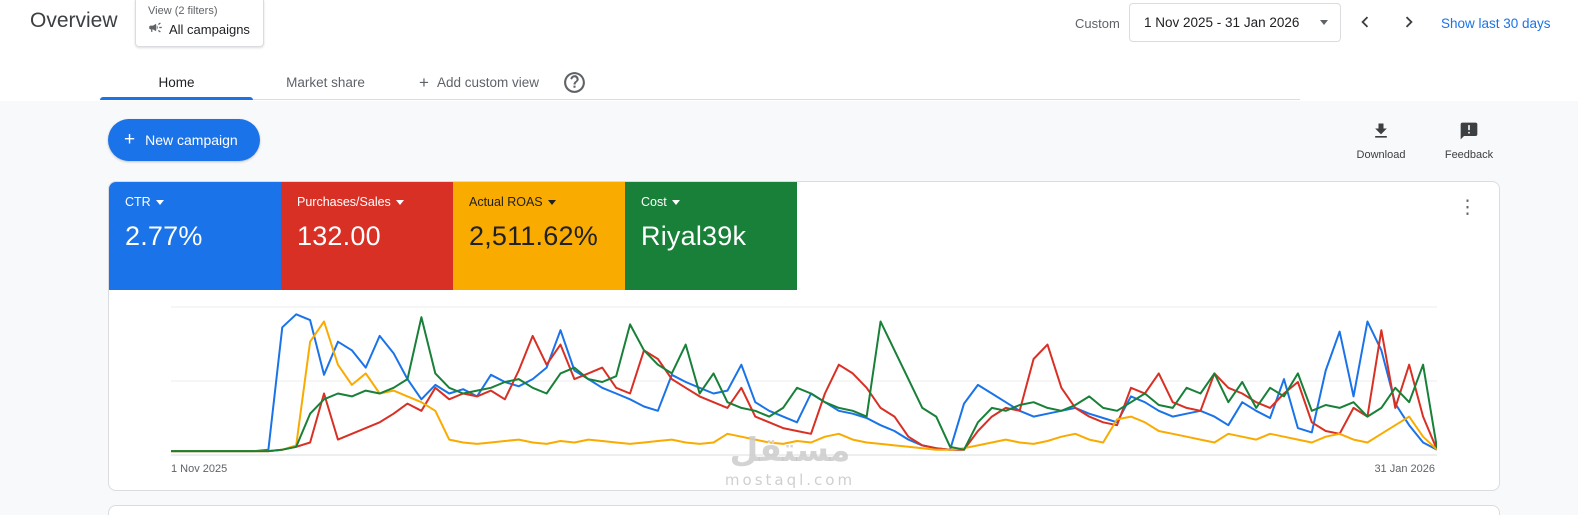 This screenshot has height=515, width=1578. What do you see at coordinates (1097, 23) in the screenshot?
I see `custom-label: Custom` at bounding box center [1097, 23].